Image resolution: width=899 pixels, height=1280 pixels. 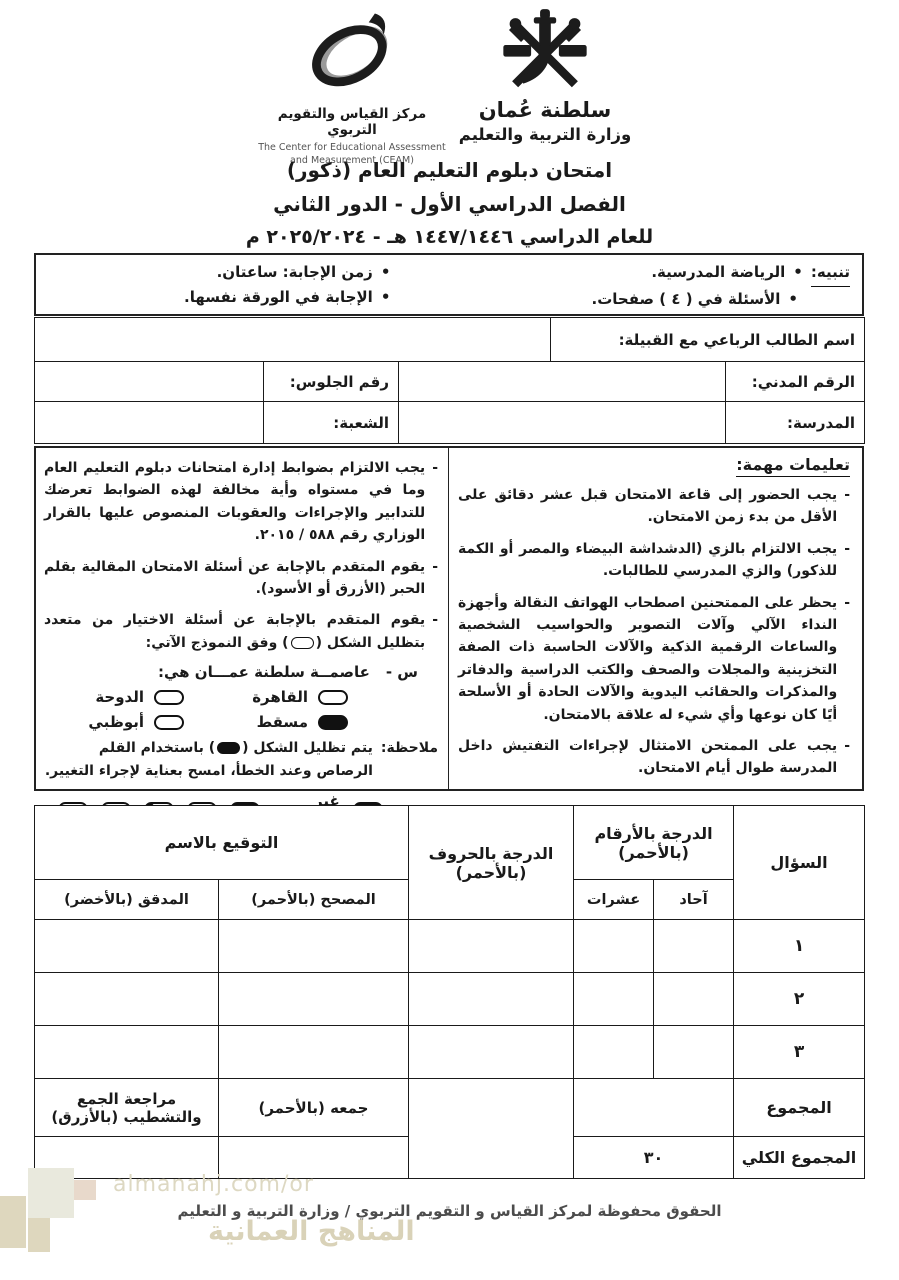 I want to click on student-name-field, so click(x=292, y=339).